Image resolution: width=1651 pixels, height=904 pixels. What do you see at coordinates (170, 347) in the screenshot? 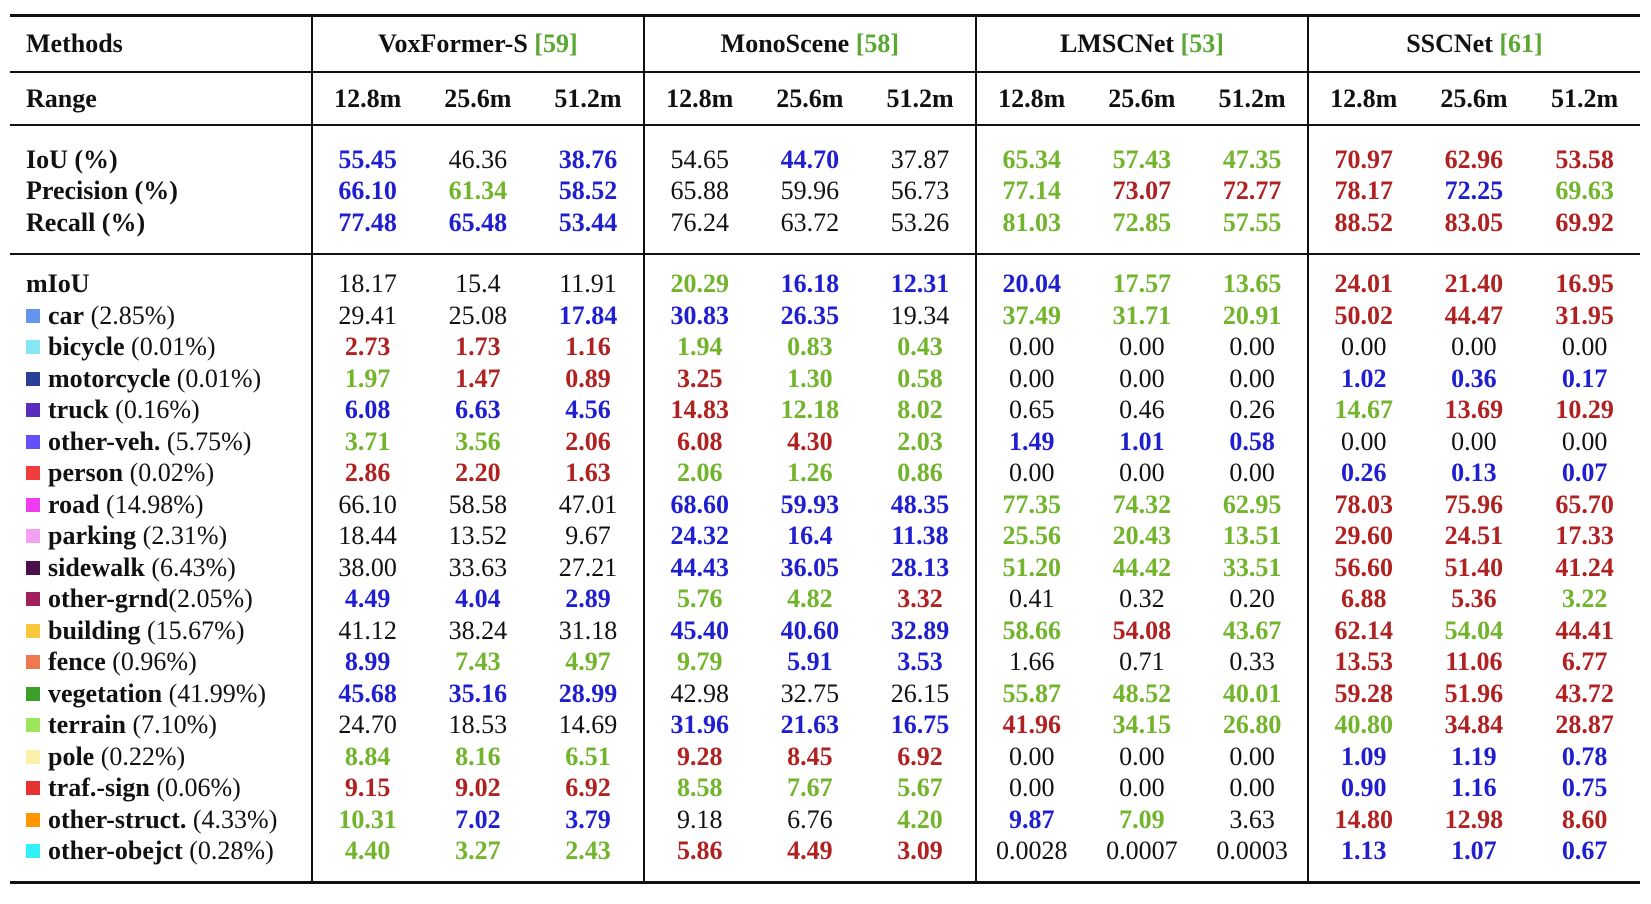
I see `class-frequency: (0.01%)` at bounding box center [170, 347].